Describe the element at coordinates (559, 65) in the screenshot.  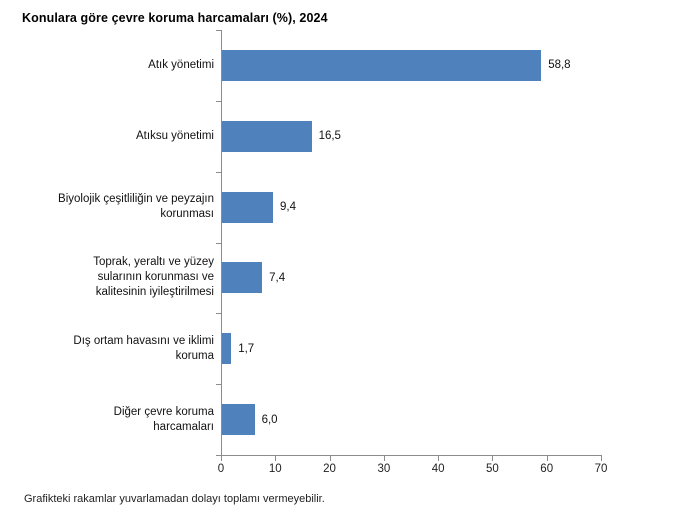
I see `value-label: 58,8` at that location.